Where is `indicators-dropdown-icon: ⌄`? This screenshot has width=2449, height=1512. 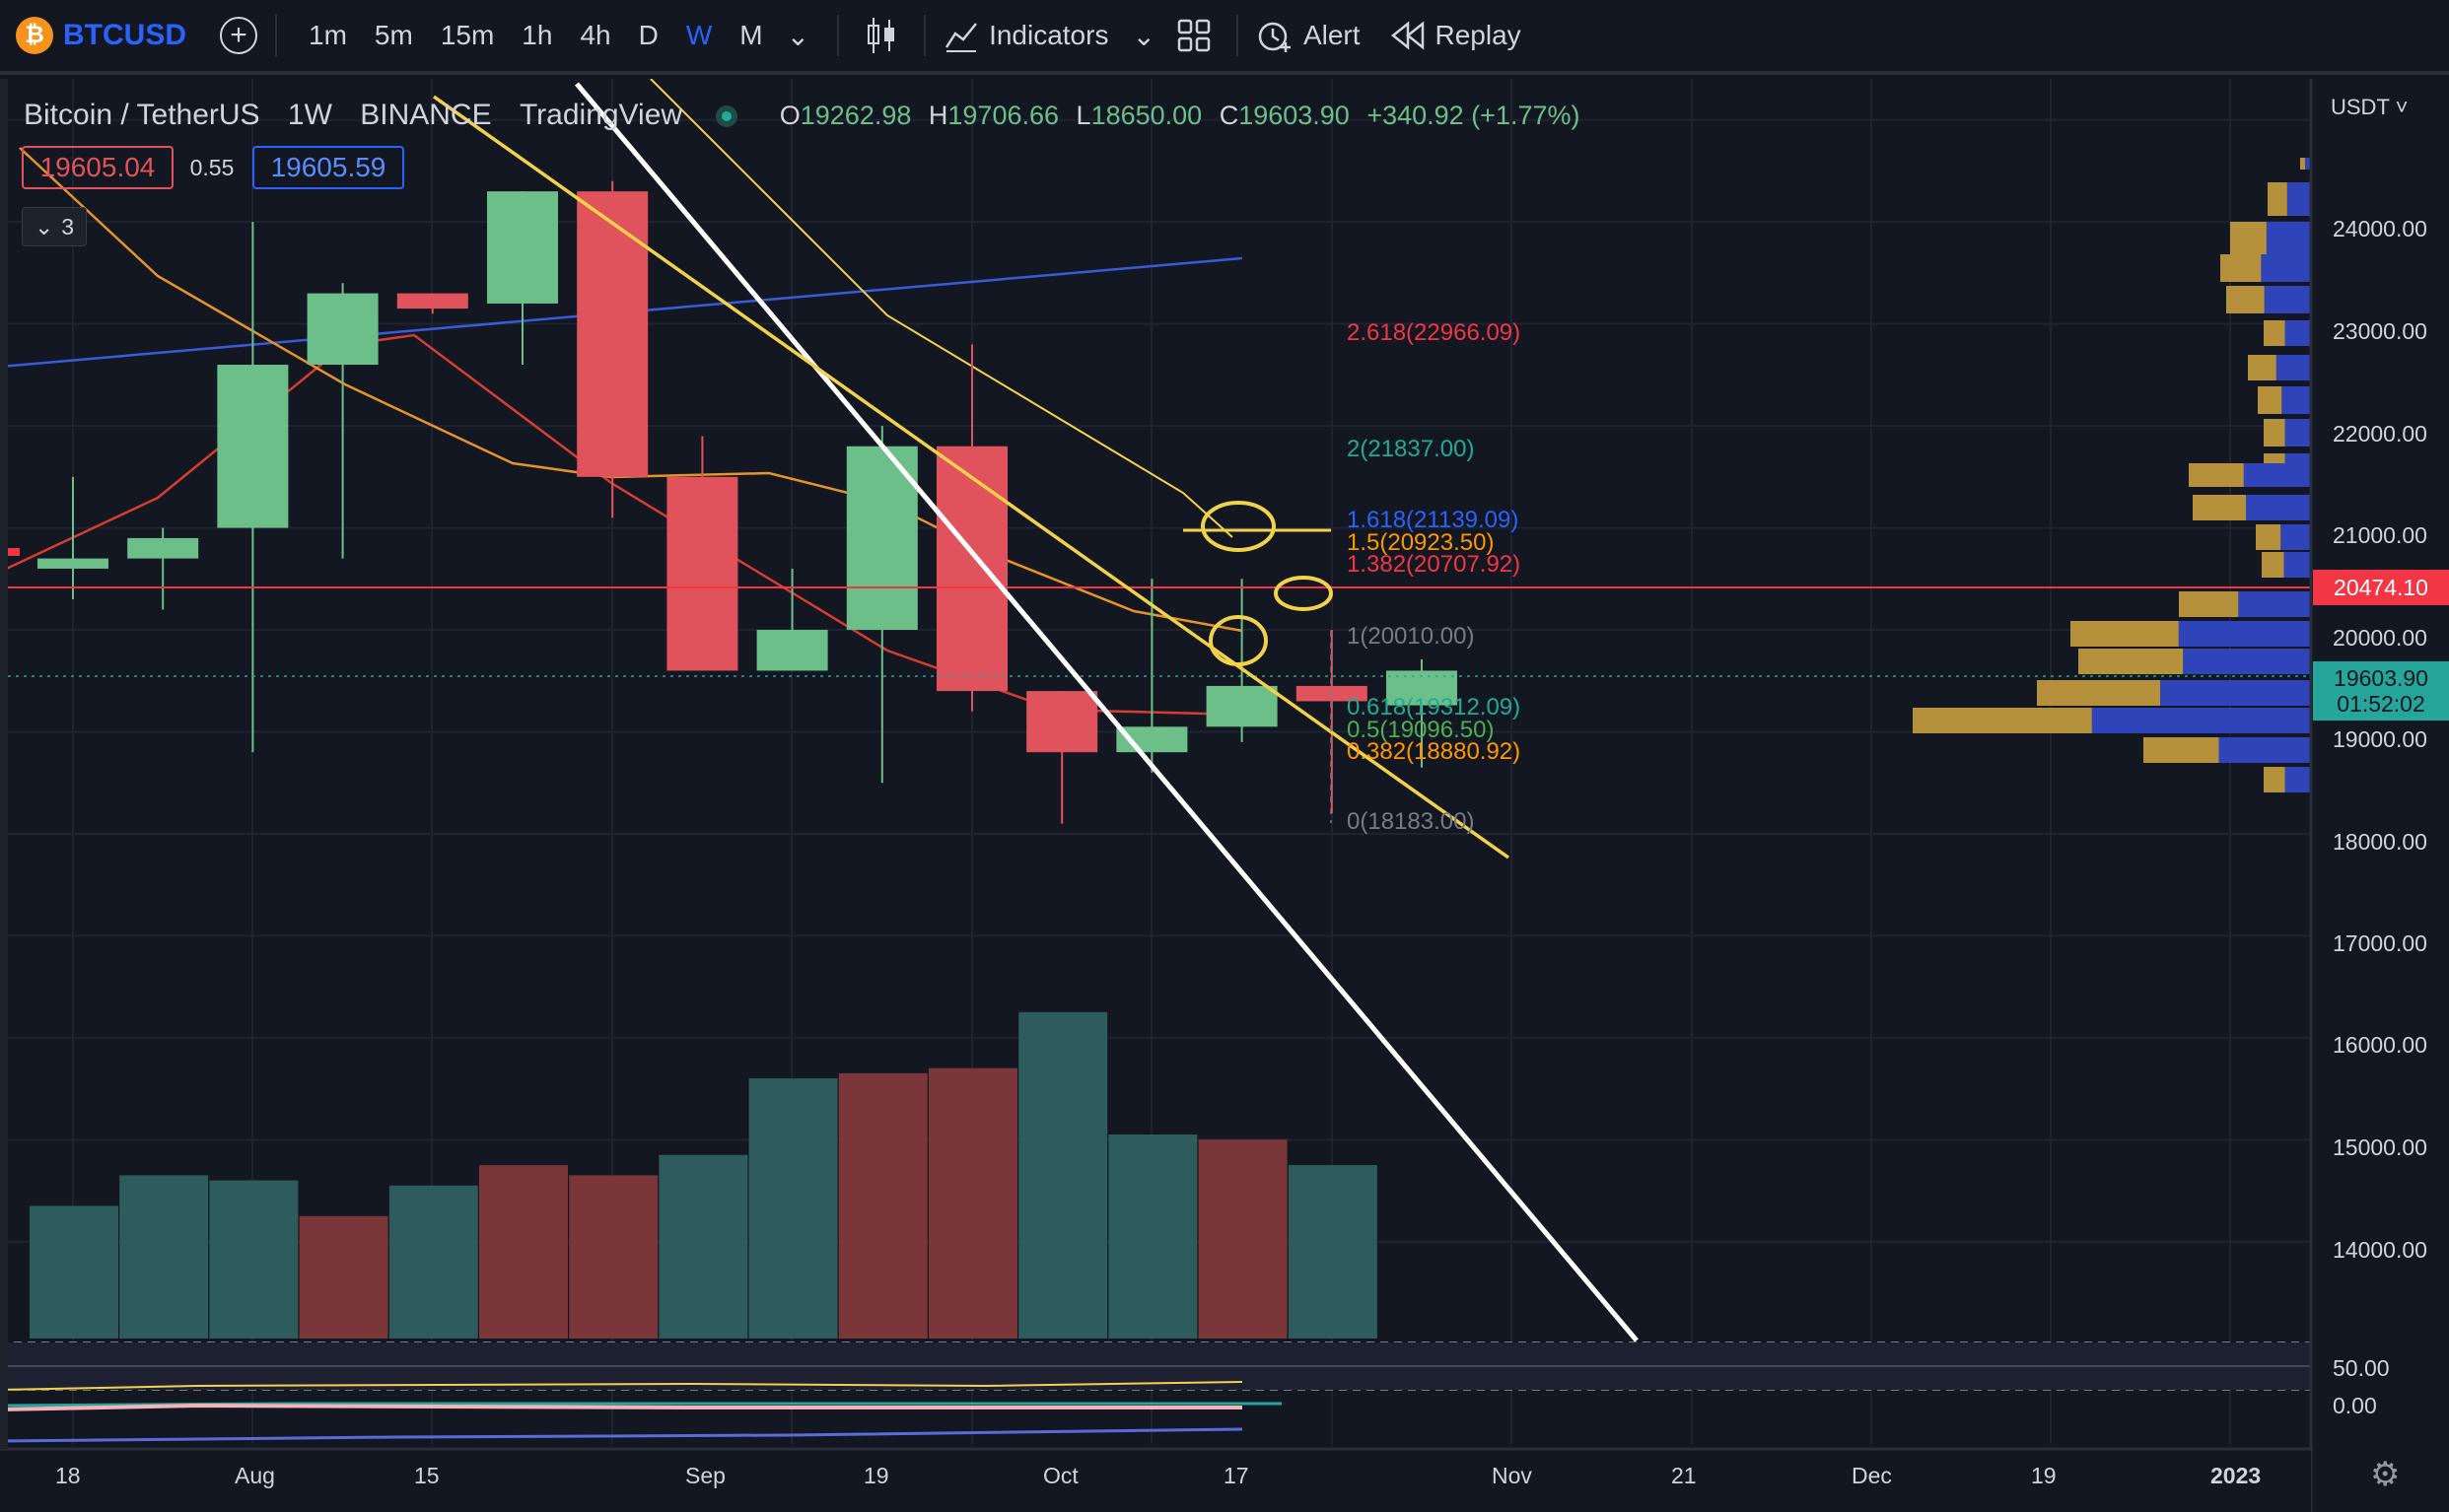
indicators-dropdown-icon: ⌄ is located at coordinates (1143, 35).